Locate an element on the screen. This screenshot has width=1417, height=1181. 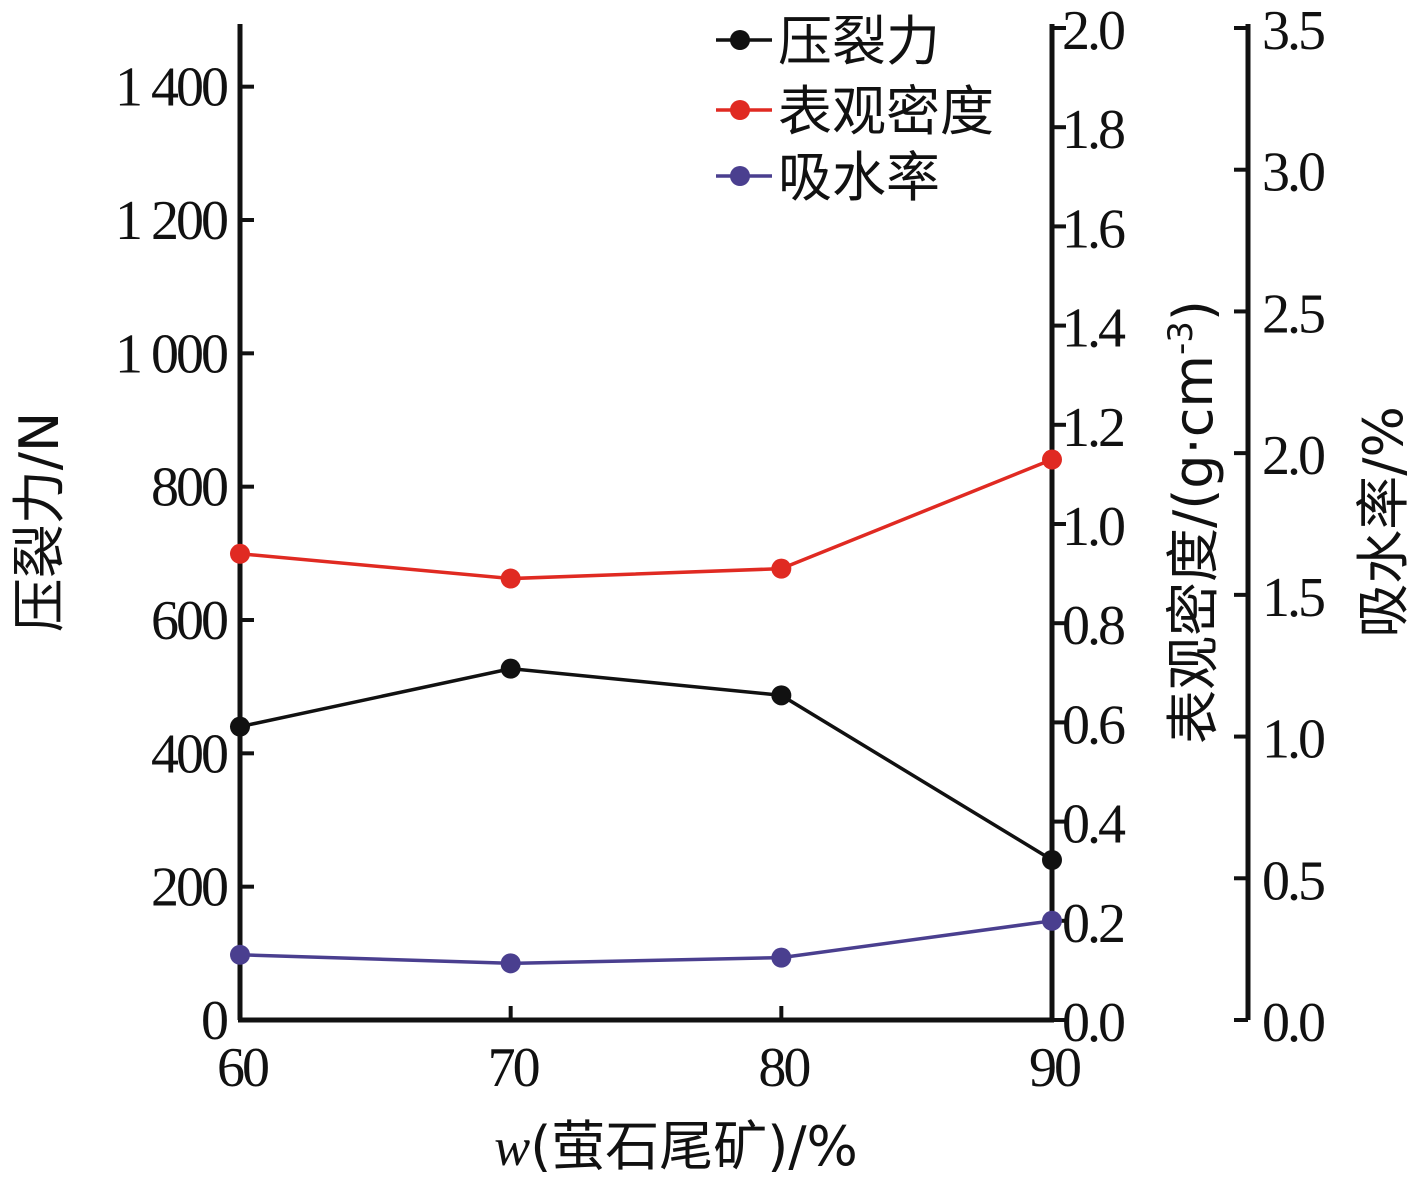
legend-label: 压裂力 is located at coordinates (859, 41).